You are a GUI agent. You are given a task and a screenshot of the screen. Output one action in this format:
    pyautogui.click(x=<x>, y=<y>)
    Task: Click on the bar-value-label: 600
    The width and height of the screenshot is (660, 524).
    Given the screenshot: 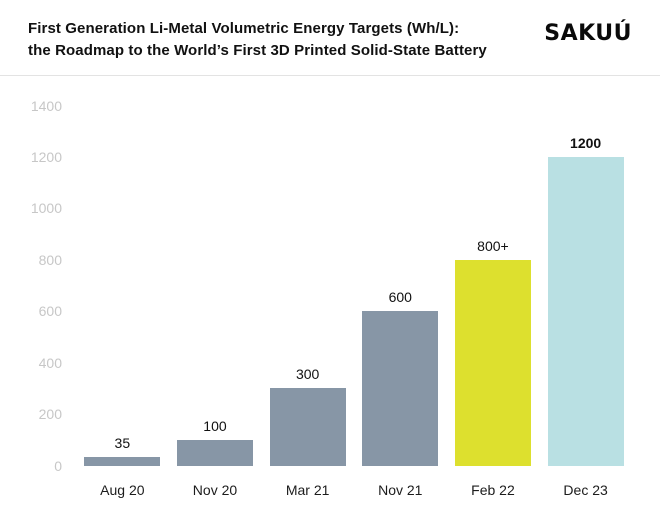 What is the action you would take?
    pyautogui.click(x=400, y=297)
    